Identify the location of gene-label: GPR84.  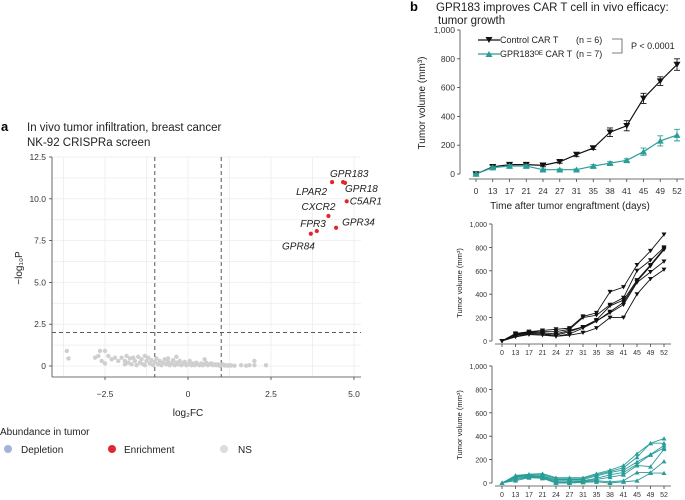
(298, 247).